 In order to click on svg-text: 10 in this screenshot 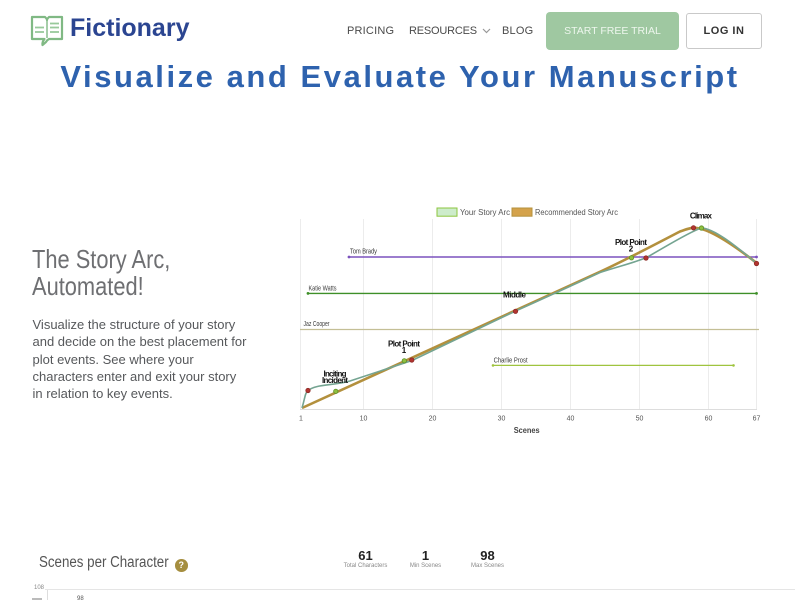, I will do `click(364, 419)`.